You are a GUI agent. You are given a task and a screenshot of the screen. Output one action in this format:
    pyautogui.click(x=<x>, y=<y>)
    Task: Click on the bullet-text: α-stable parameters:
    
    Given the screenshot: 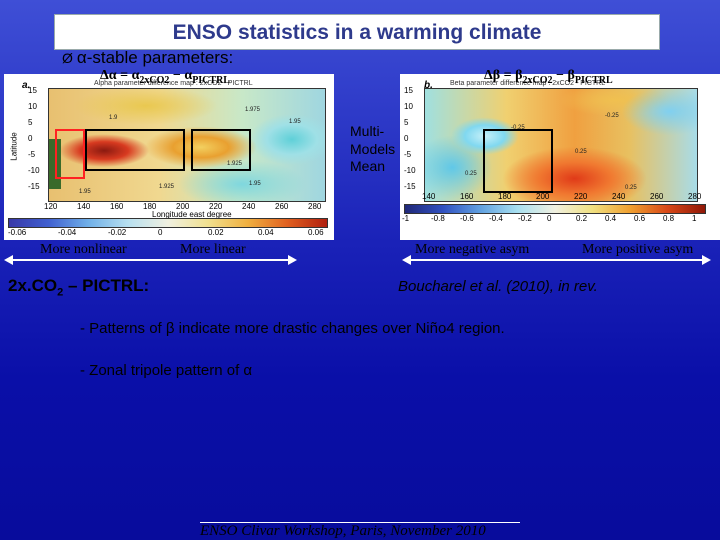 What is the action you would take?
    pyautogui.click(x=155, y=57)
    